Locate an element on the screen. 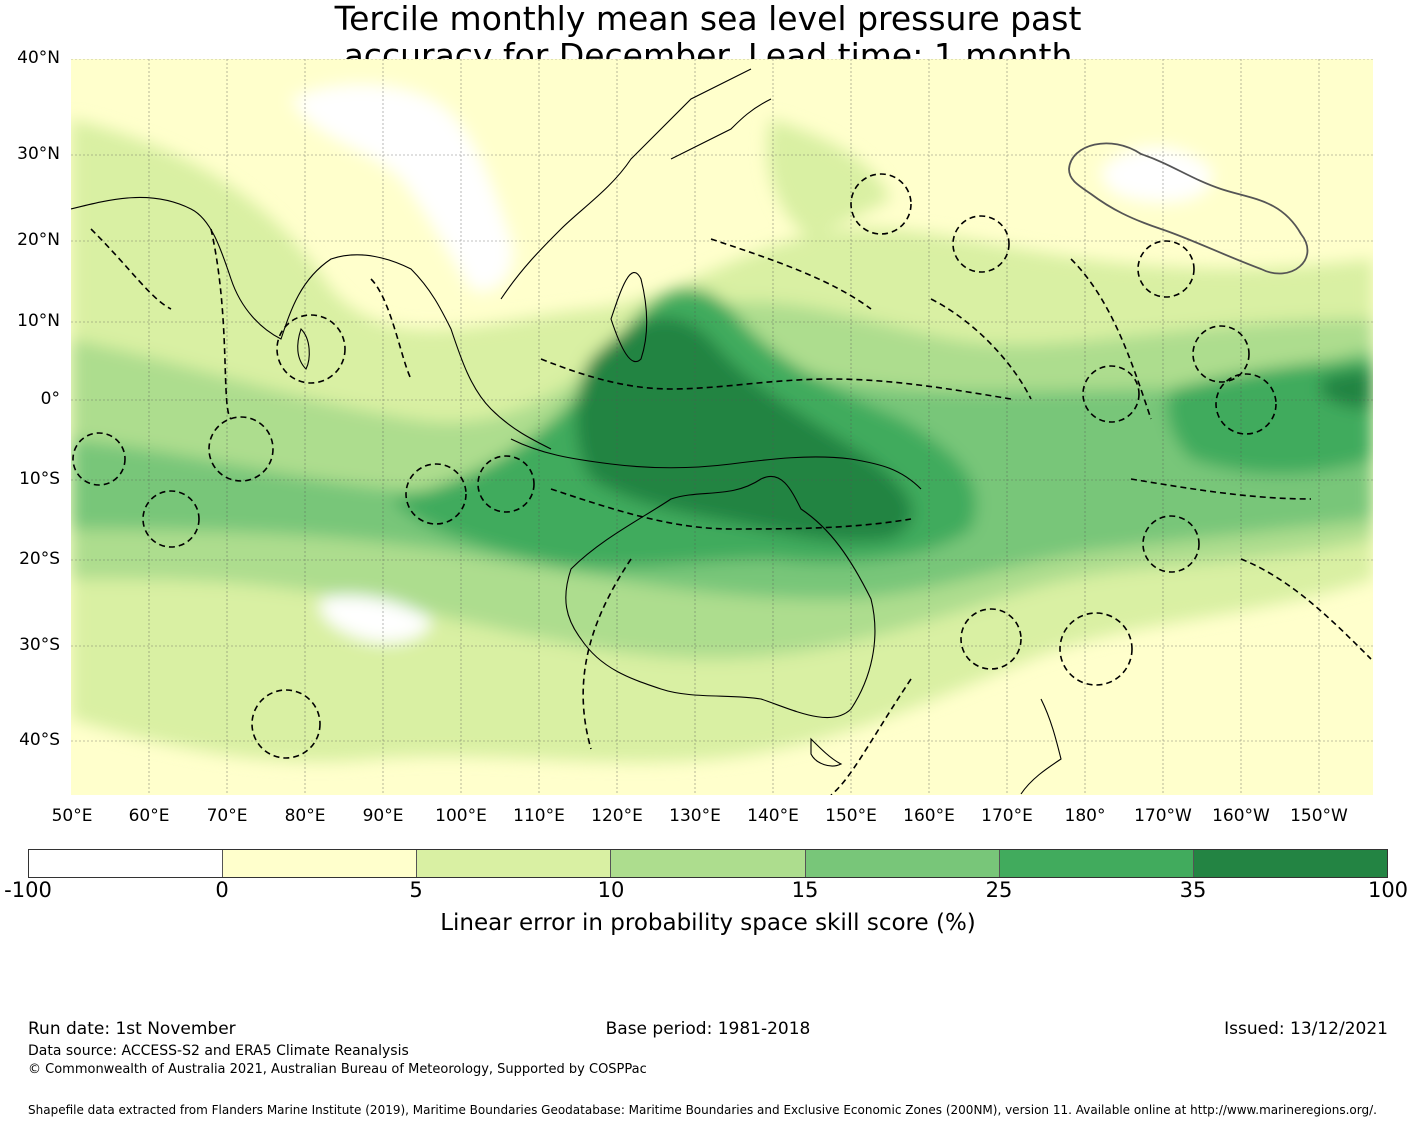 The image size is (1416, 1125). colorbar-tick-3: 5 is located at coordinates (416, 890).